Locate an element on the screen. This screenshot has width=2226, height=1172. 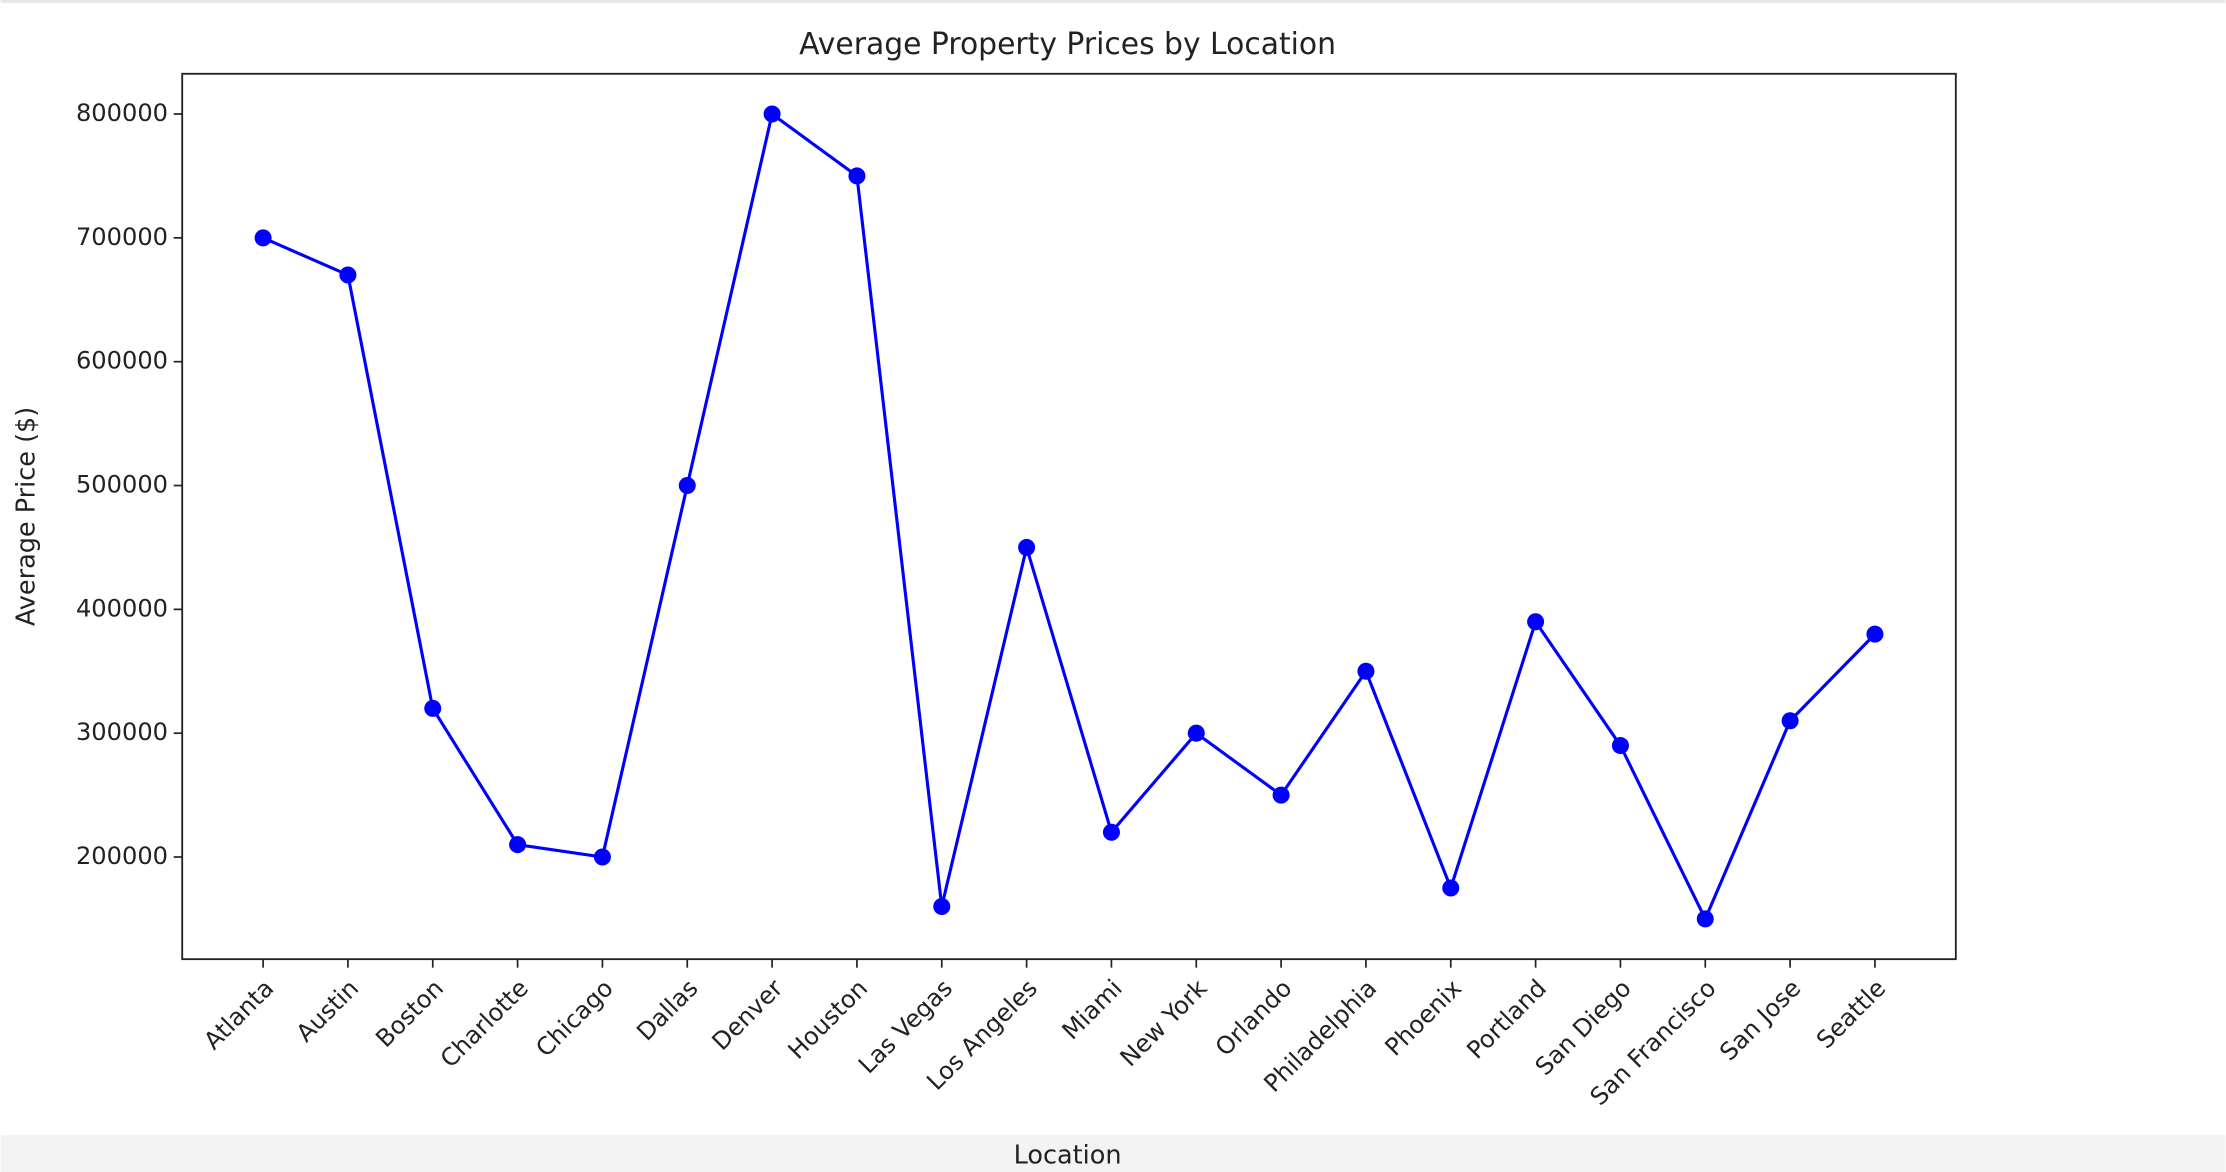
y-tick-label: 800000 is located at coordinates (122, 113).